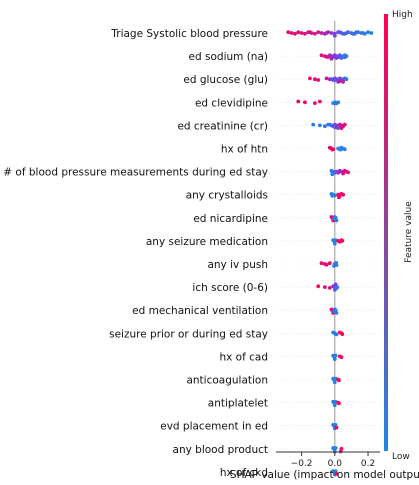 Image resolution: width=419 pixels, height=485 pixels. Describe the element at coordinates (230, 288) in the screenshot. I see `feature-label: ich score (0-6)` at that location.